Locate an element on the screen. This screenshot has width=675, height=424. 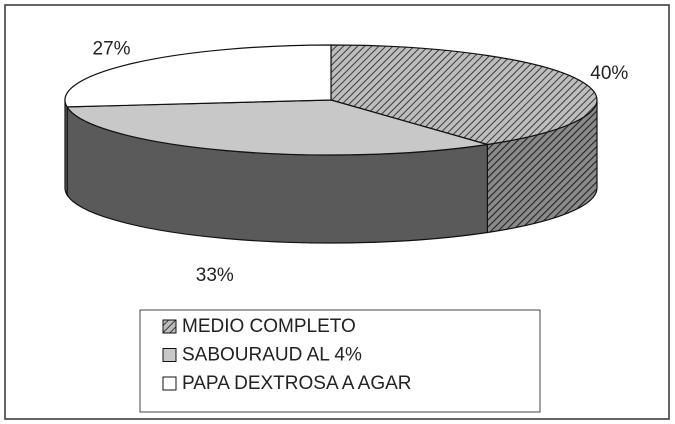
legend-box is located at coordinates (340, 361).